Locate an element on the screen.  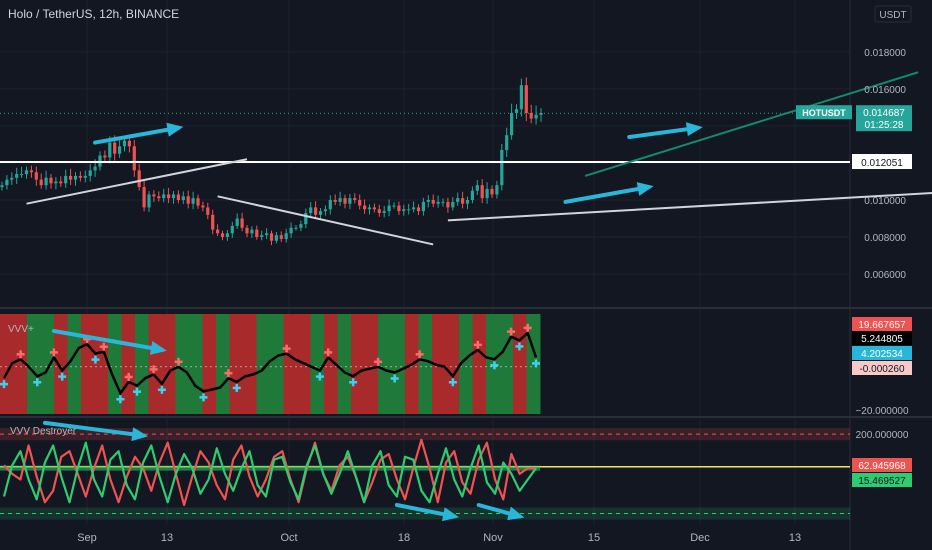
vvv-line is located at coordinates (270, 363).